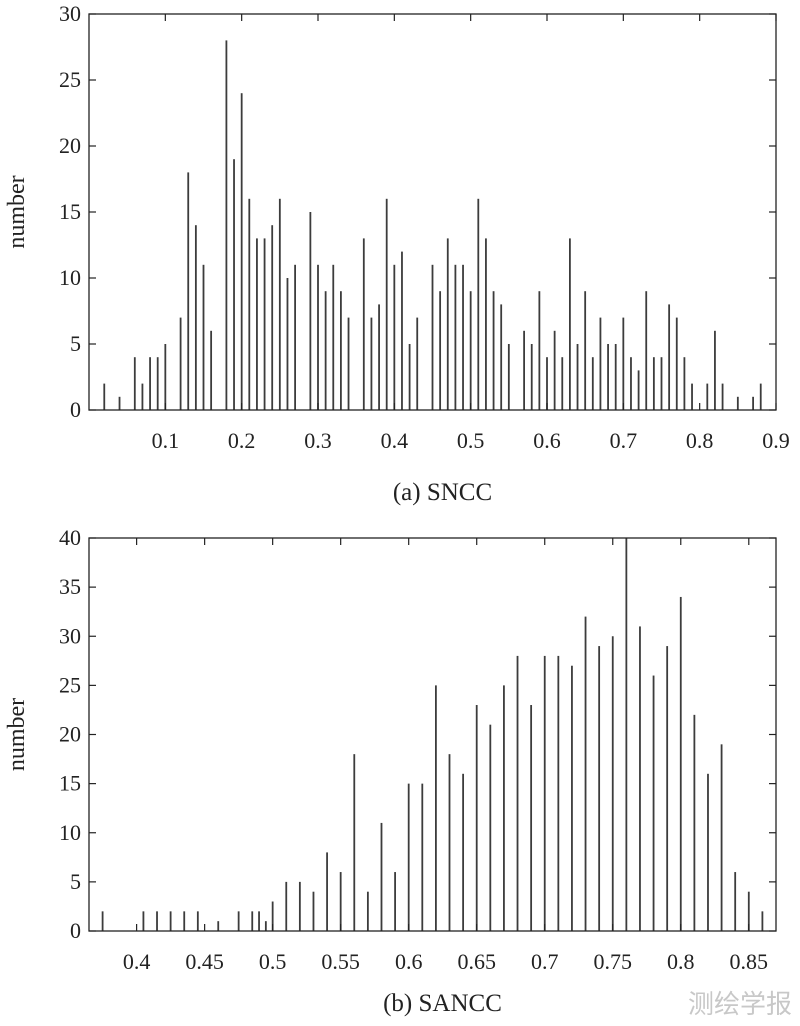 This screenshot has width=800, height=1026. I want to click on caption-sncc: (a) SNCC, so click(442, 492).